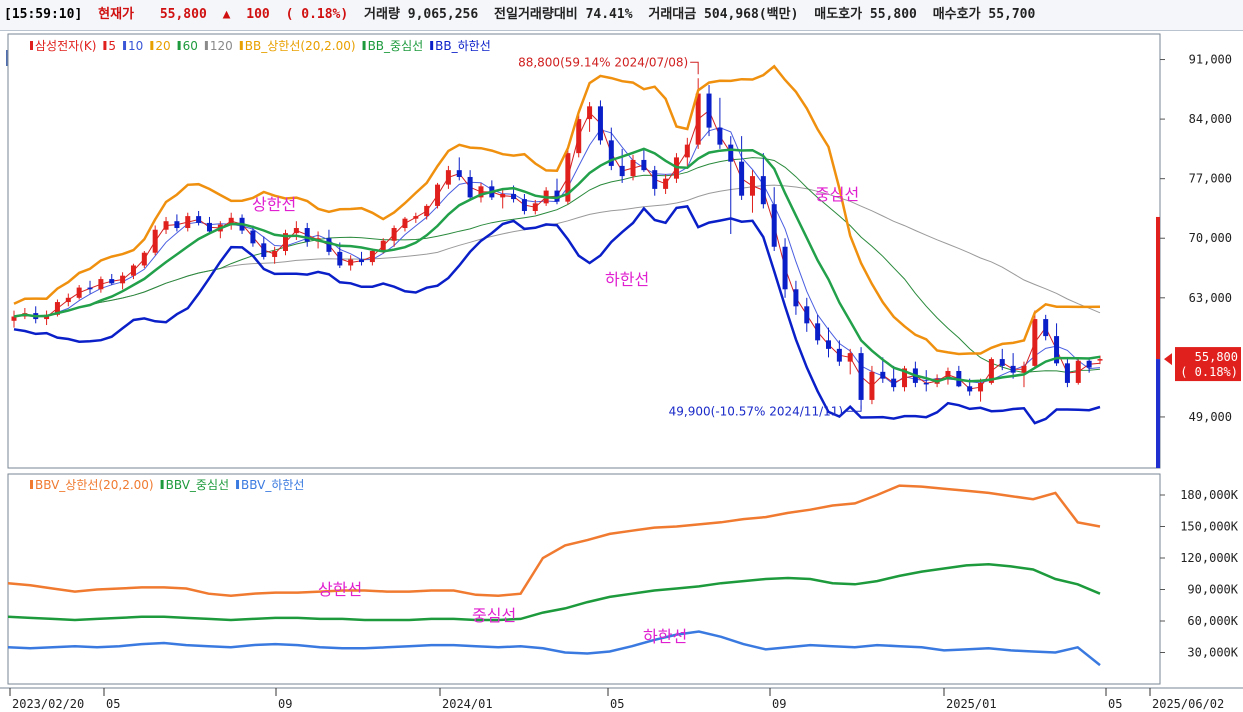 This screenshot has width=1243, height=712. I want to click on legend-item: BB_하한선, so click(463, 46).